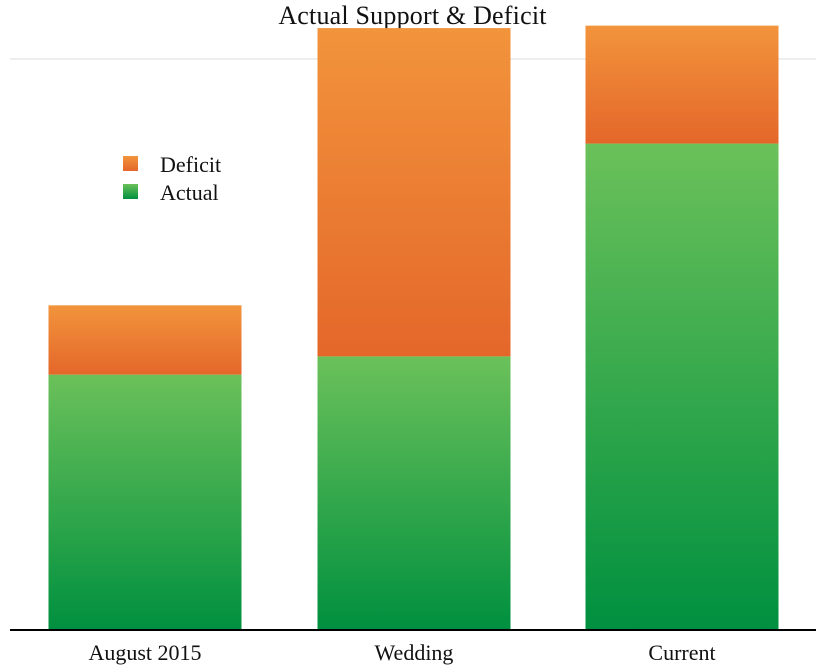  What do you see at coordinates (145, 340) in the screenshot?
I see `bar-deficit-august-2015` at bounding box center [145, 340].